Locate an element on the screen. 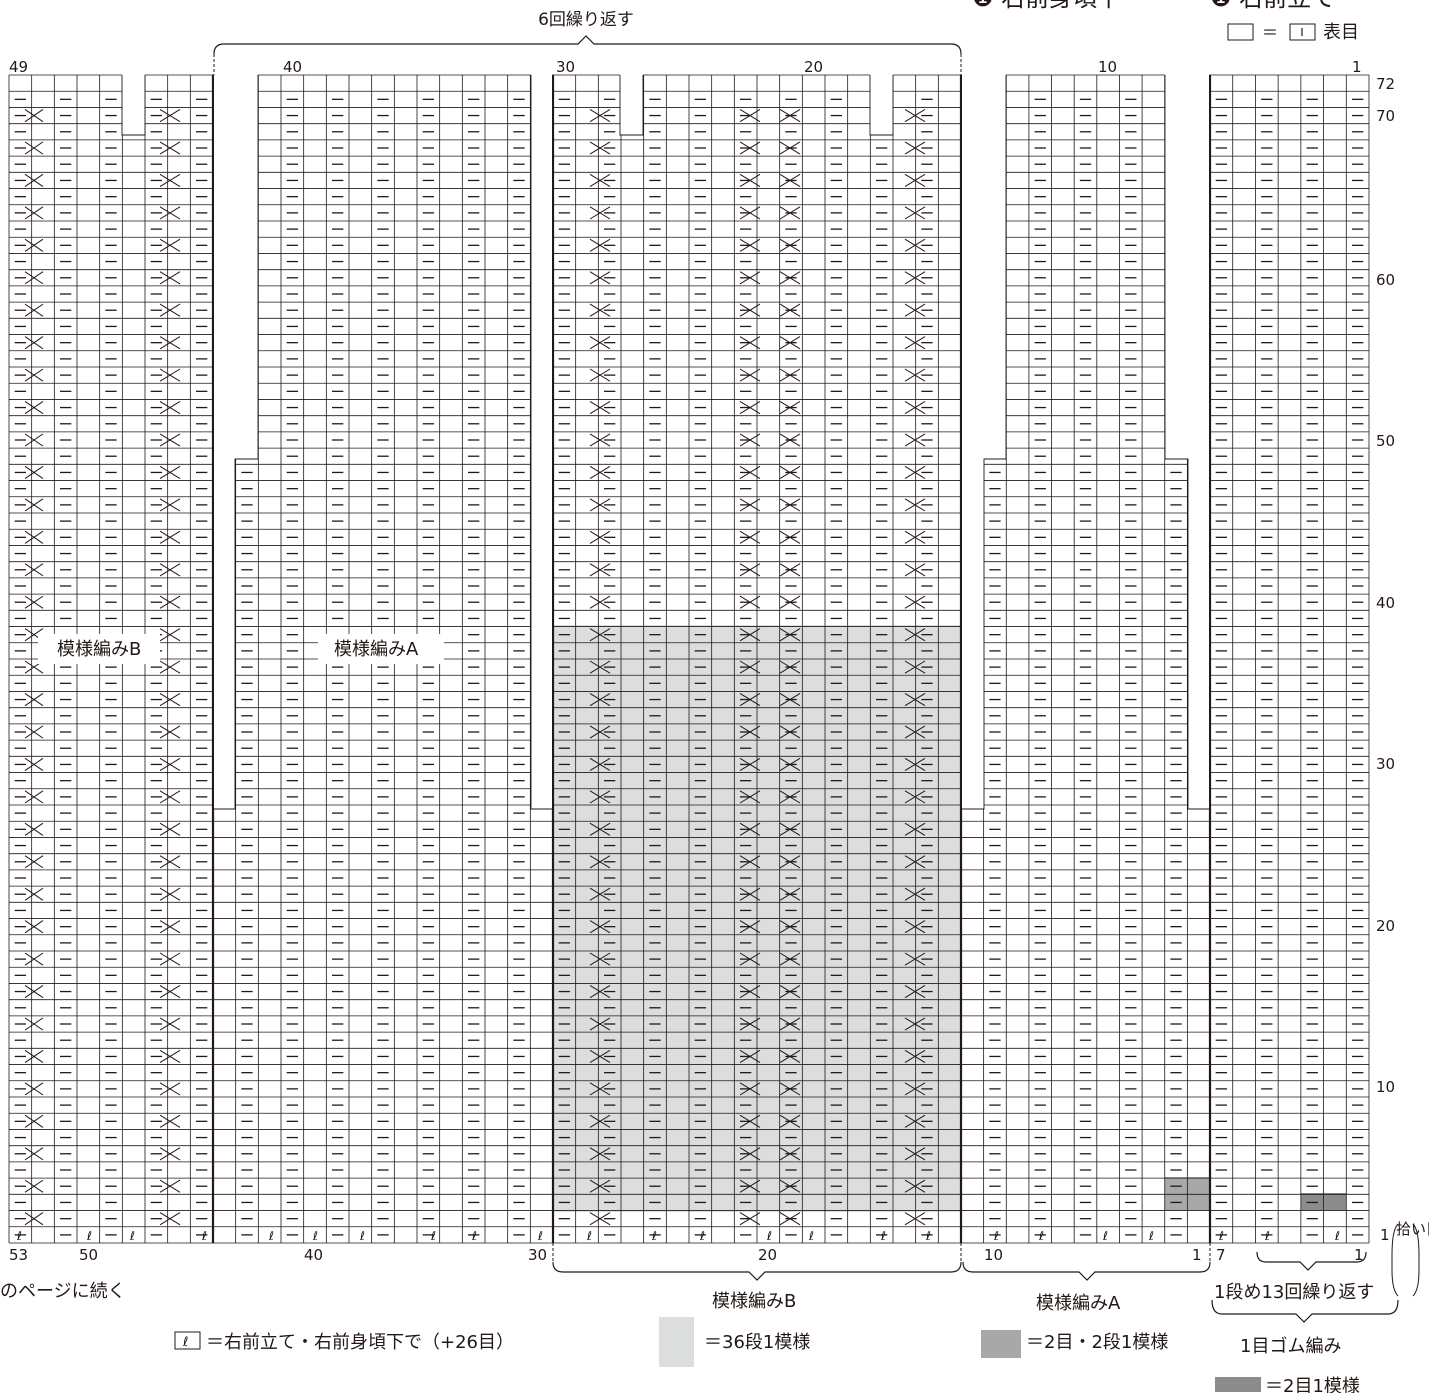 The image size is (1429, 1393). row-number: 50 is located at coordinates (1385, 441).